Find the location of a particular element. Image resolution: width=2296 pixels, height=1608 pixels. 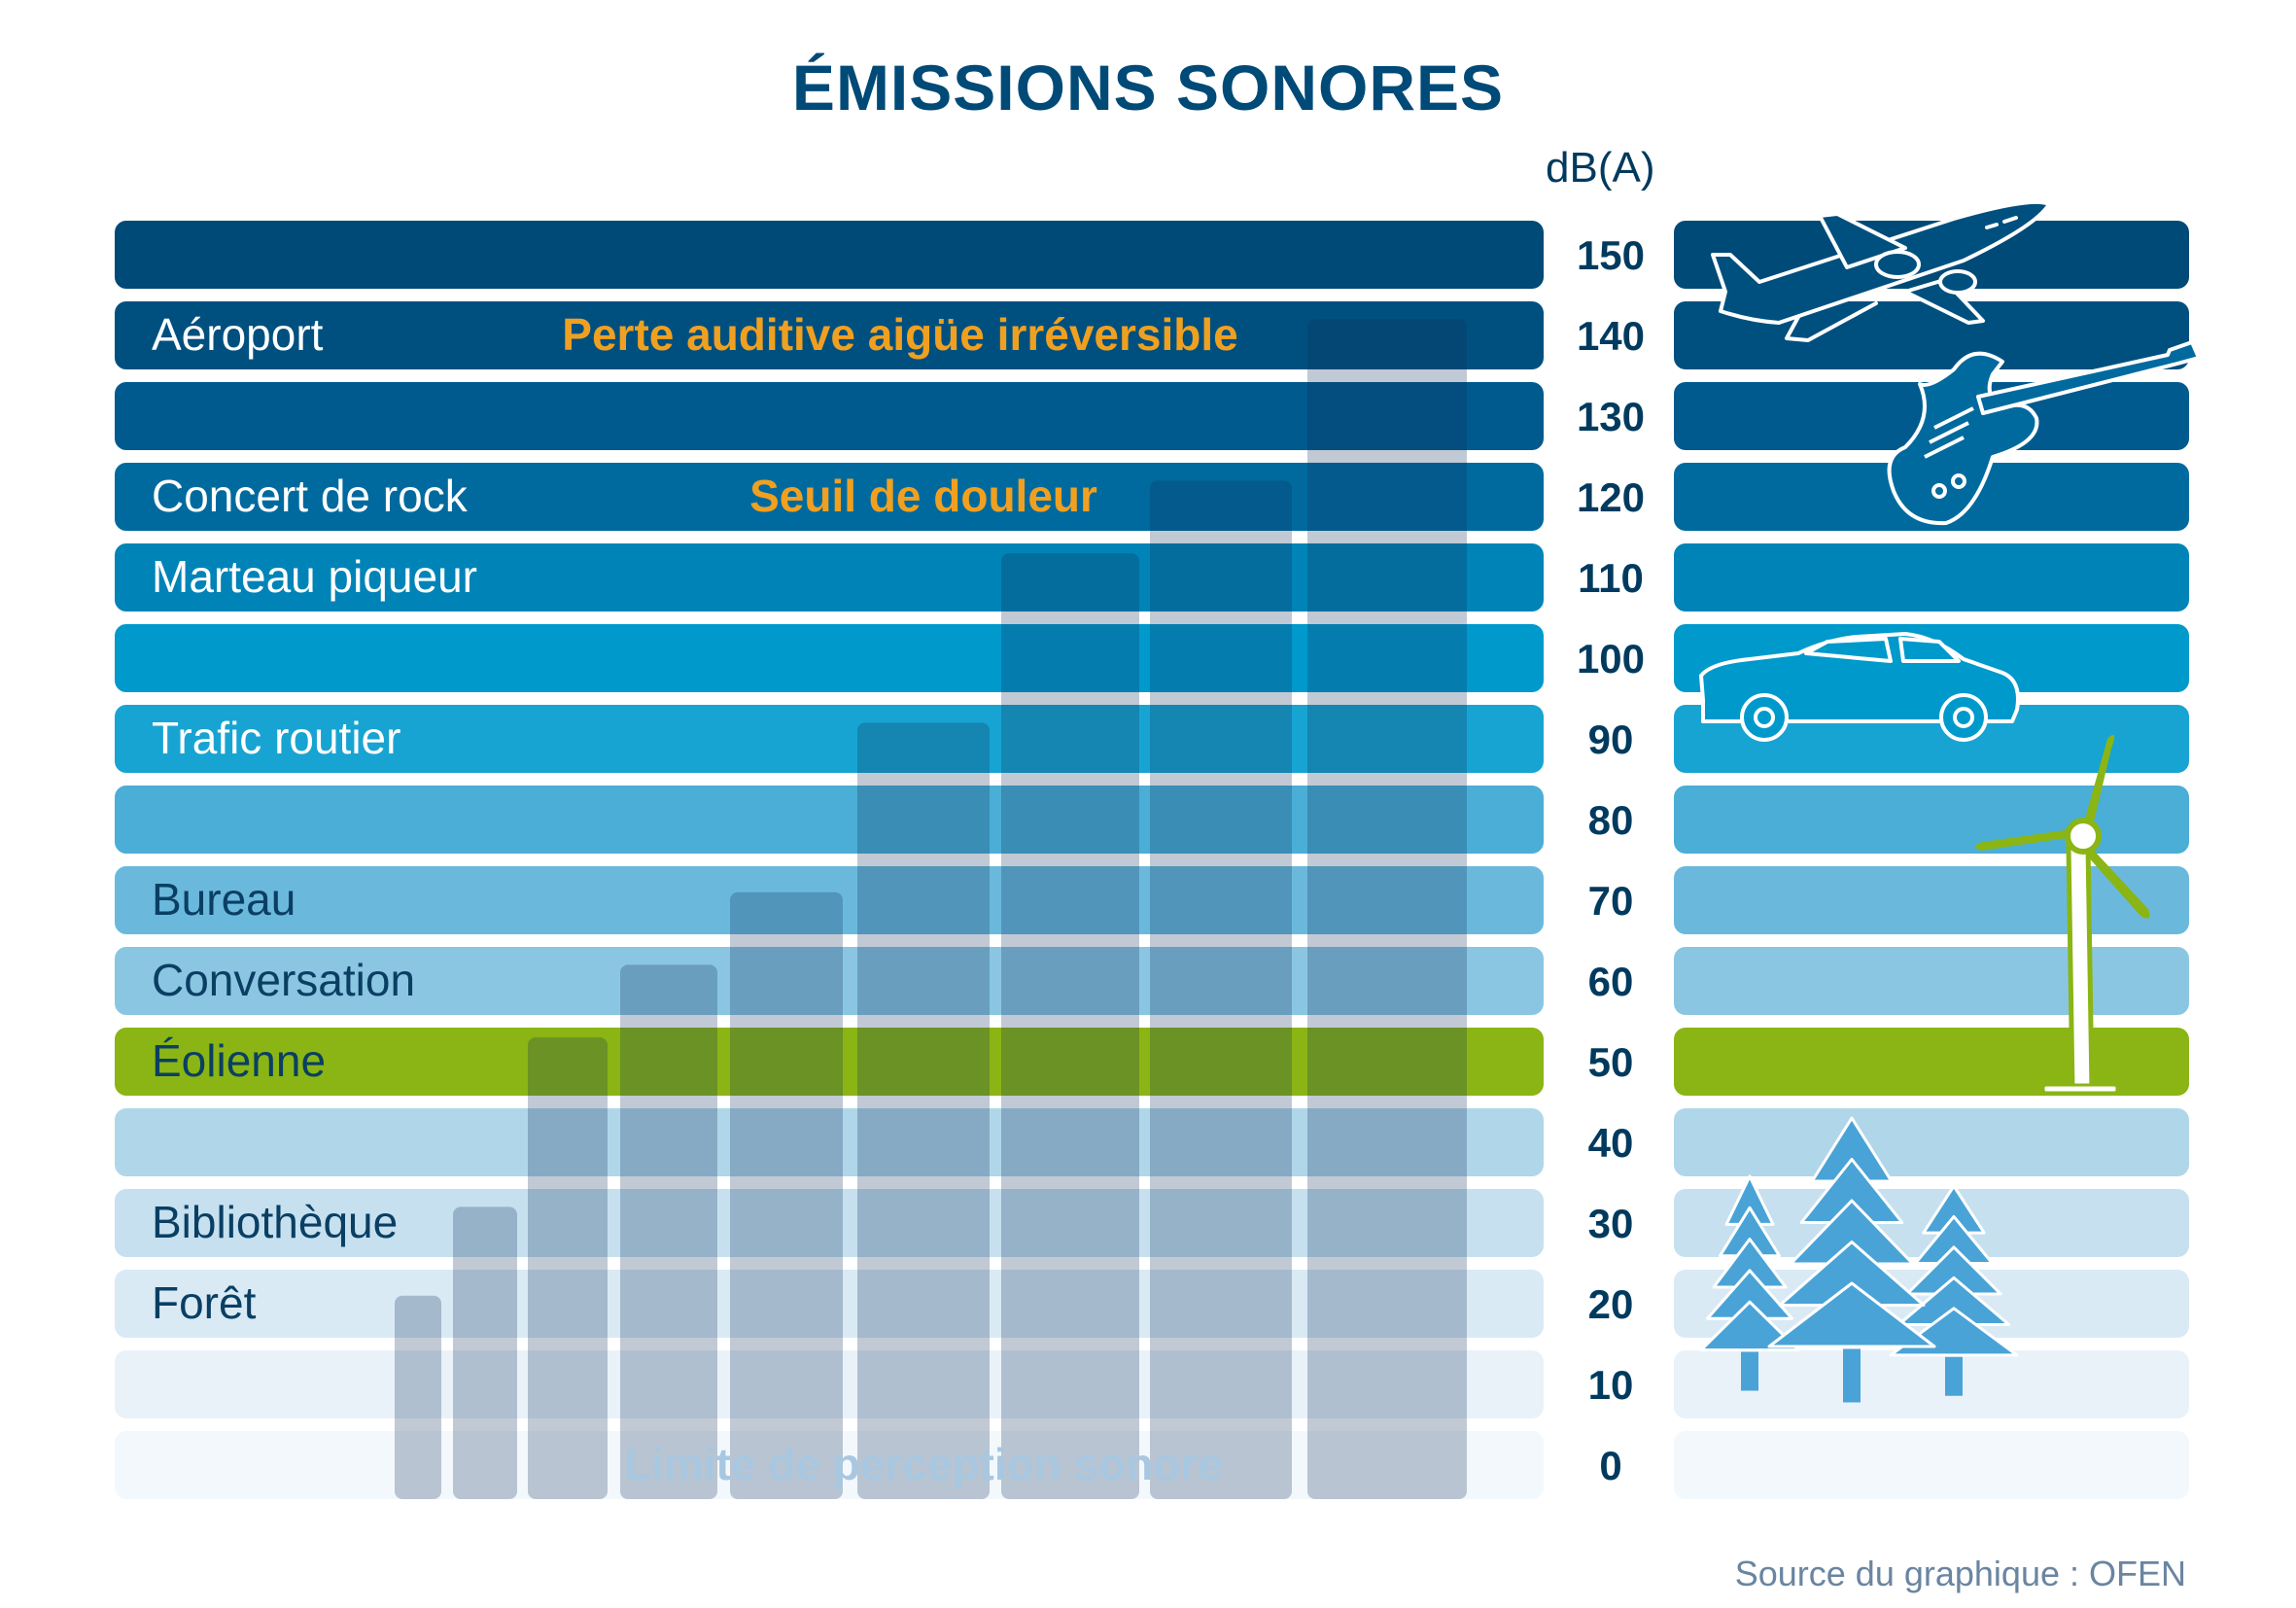

threshold-label: Seuil de douleur is located at coordinates (923, 496).